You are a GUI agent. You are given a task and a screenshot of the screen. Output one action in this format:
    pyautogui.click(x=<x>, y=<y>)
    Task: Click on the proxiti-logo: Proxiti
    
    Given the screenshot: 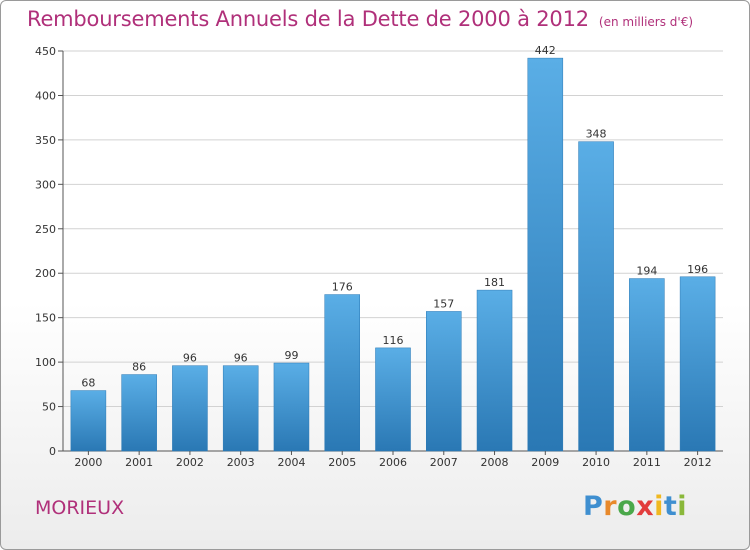 What is the action you would take?
    pyautogui.click(x=635, y=506)
    